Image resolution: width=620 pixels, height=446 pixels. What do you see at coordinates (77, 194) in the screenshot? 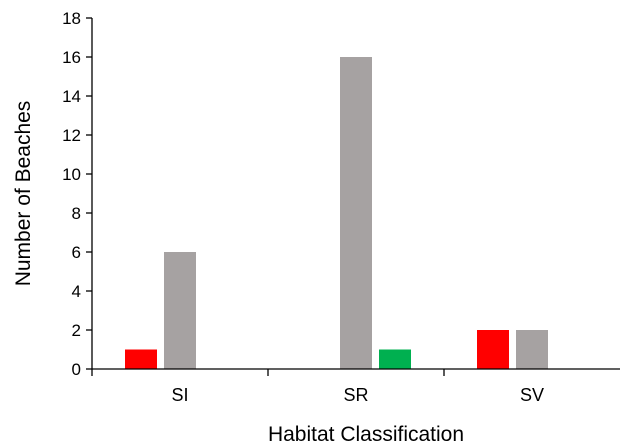
I see `y-axis-ticks: 0 2 4 6 8 10 12 14 16 18` at bounding box center [77, 194].